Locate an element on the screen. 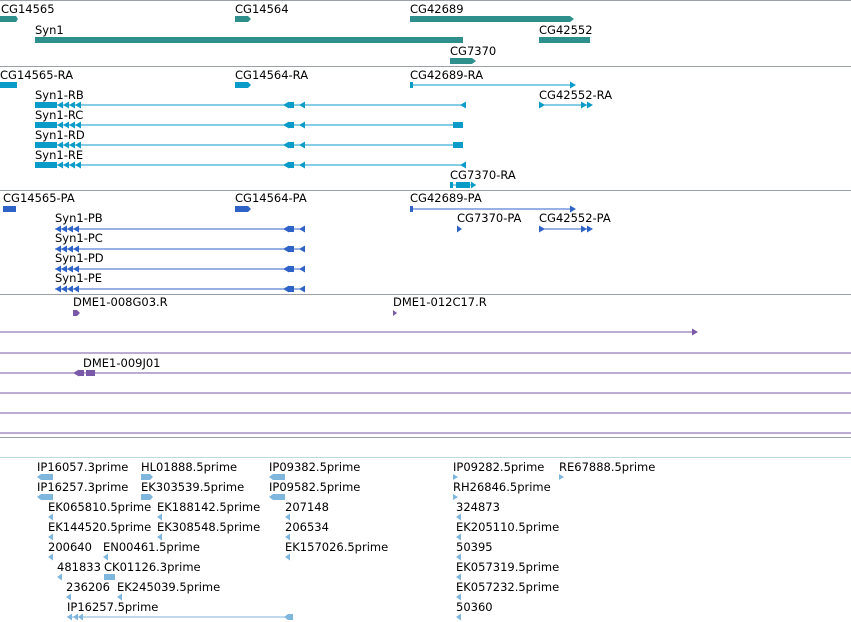 This screenshot has height=622, width=851. feature-label: IP16257.5prime is located at coordinates (112, 607).